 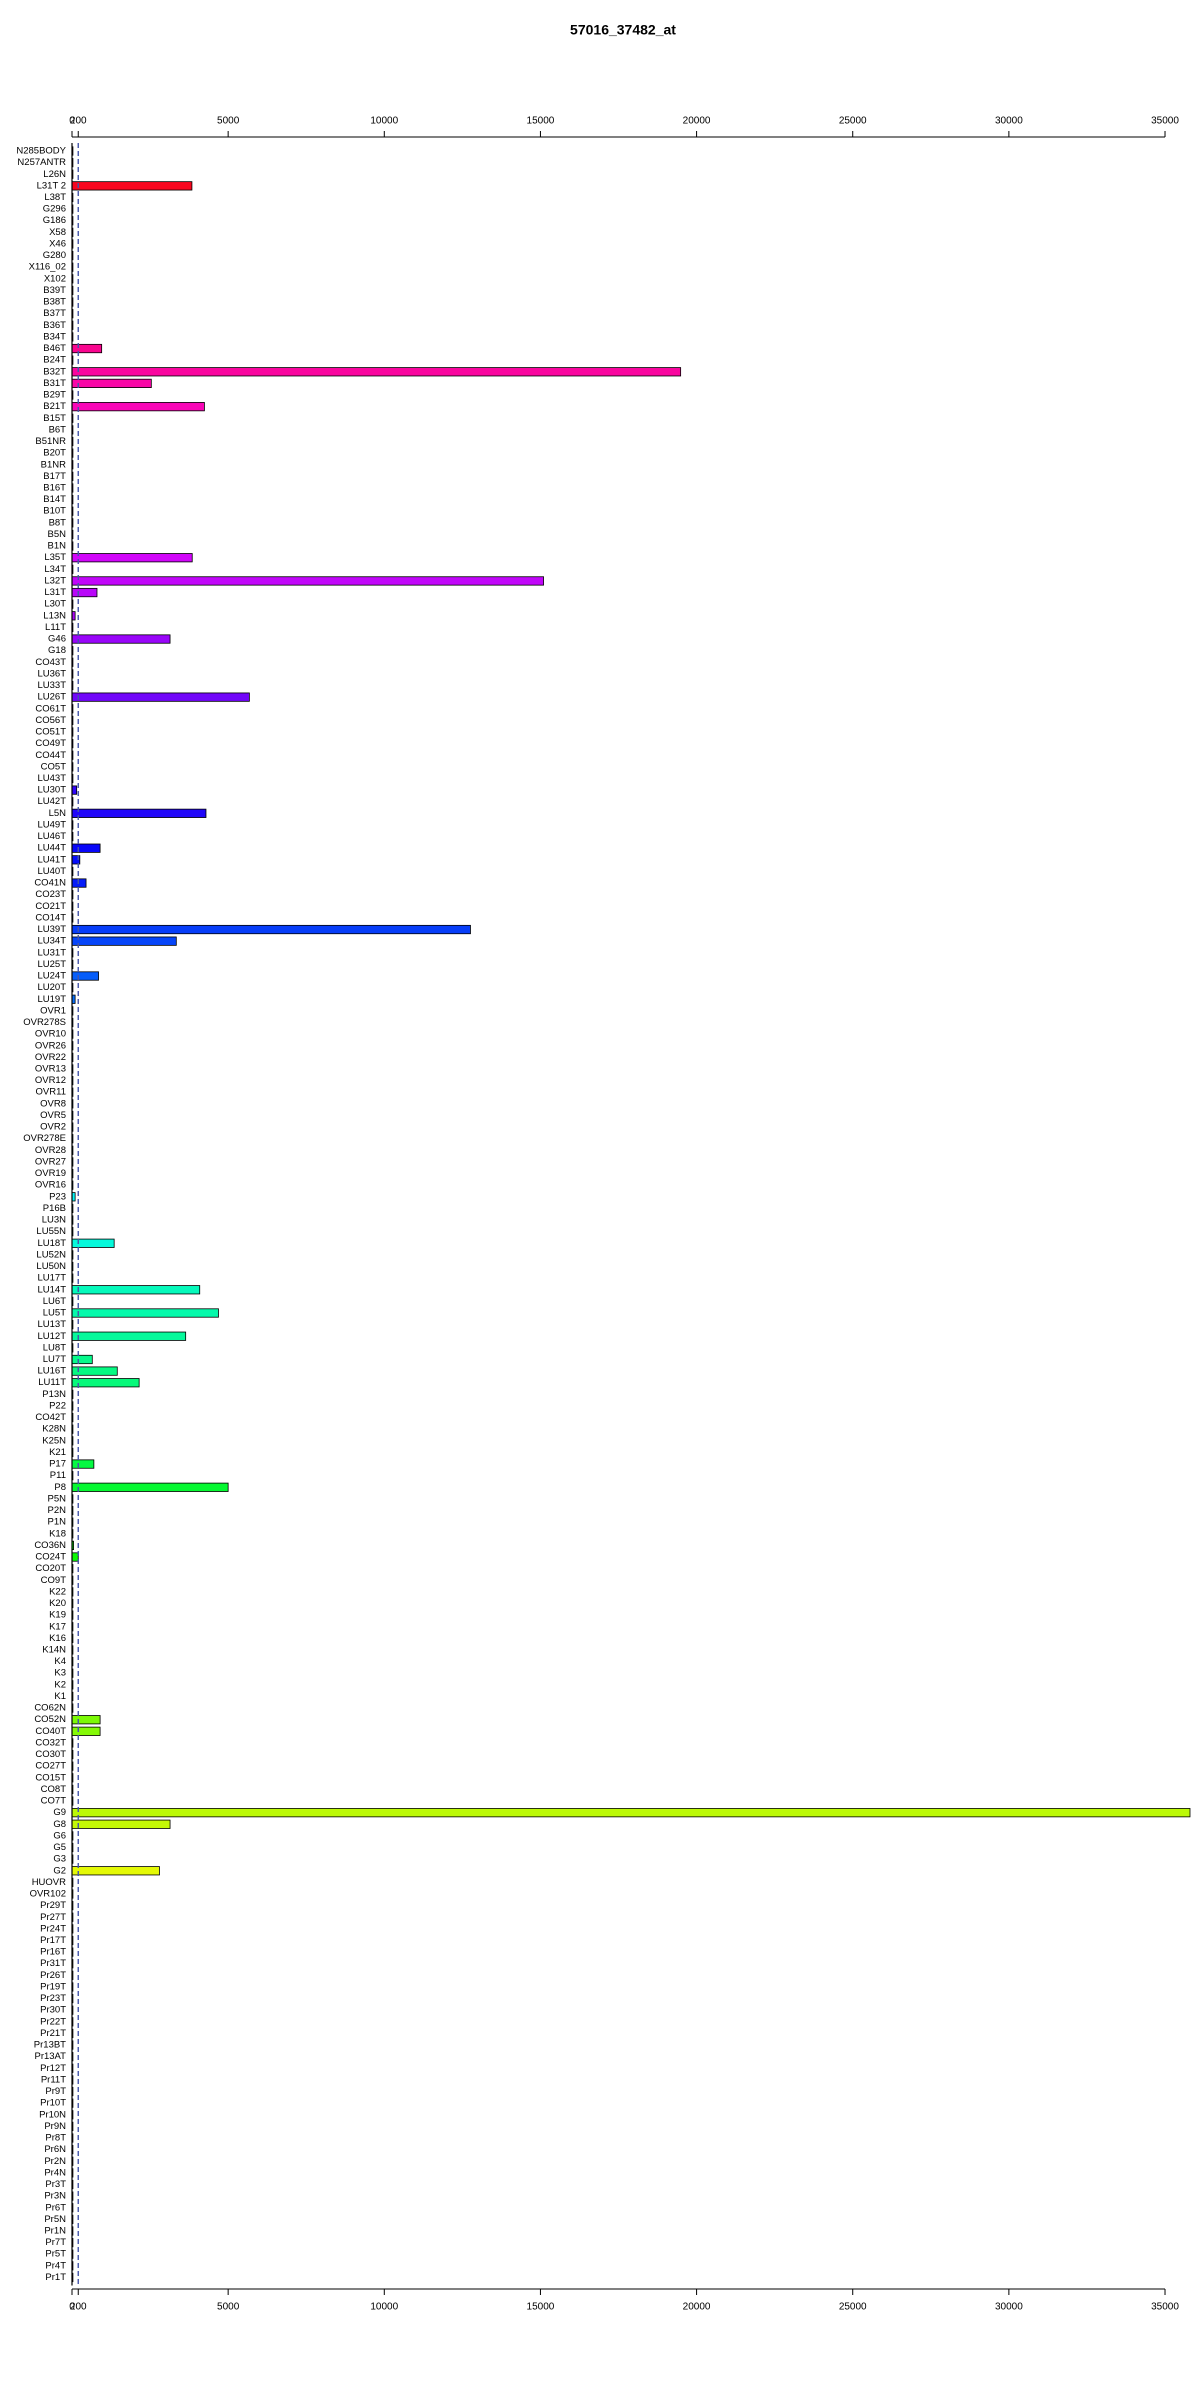 I want to click on y-tick-label: LU52N, so click(x=51, y=1254).